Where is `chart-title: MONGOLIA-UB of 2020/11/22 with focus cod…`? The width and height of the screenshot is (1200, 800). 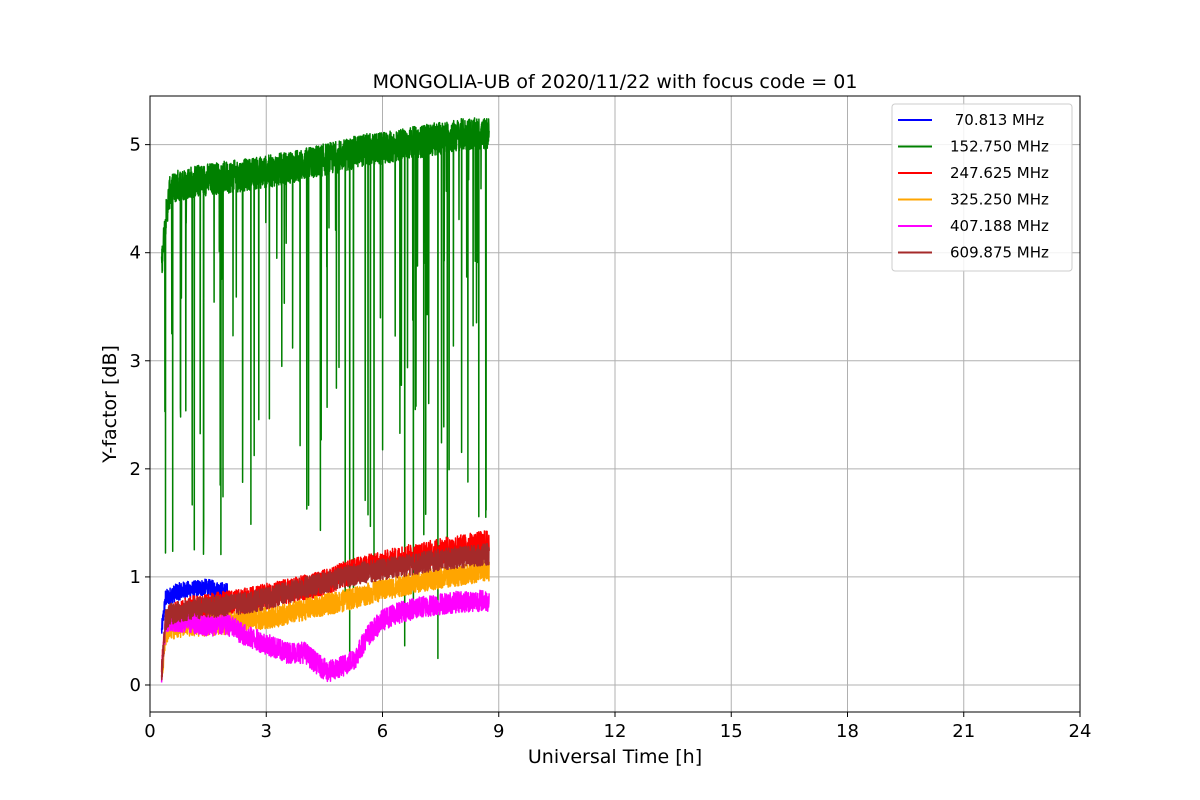 chart-title: MONGOLIA-UB of 2020/11/22 with focus cod… is located at coordinates (615, 82).